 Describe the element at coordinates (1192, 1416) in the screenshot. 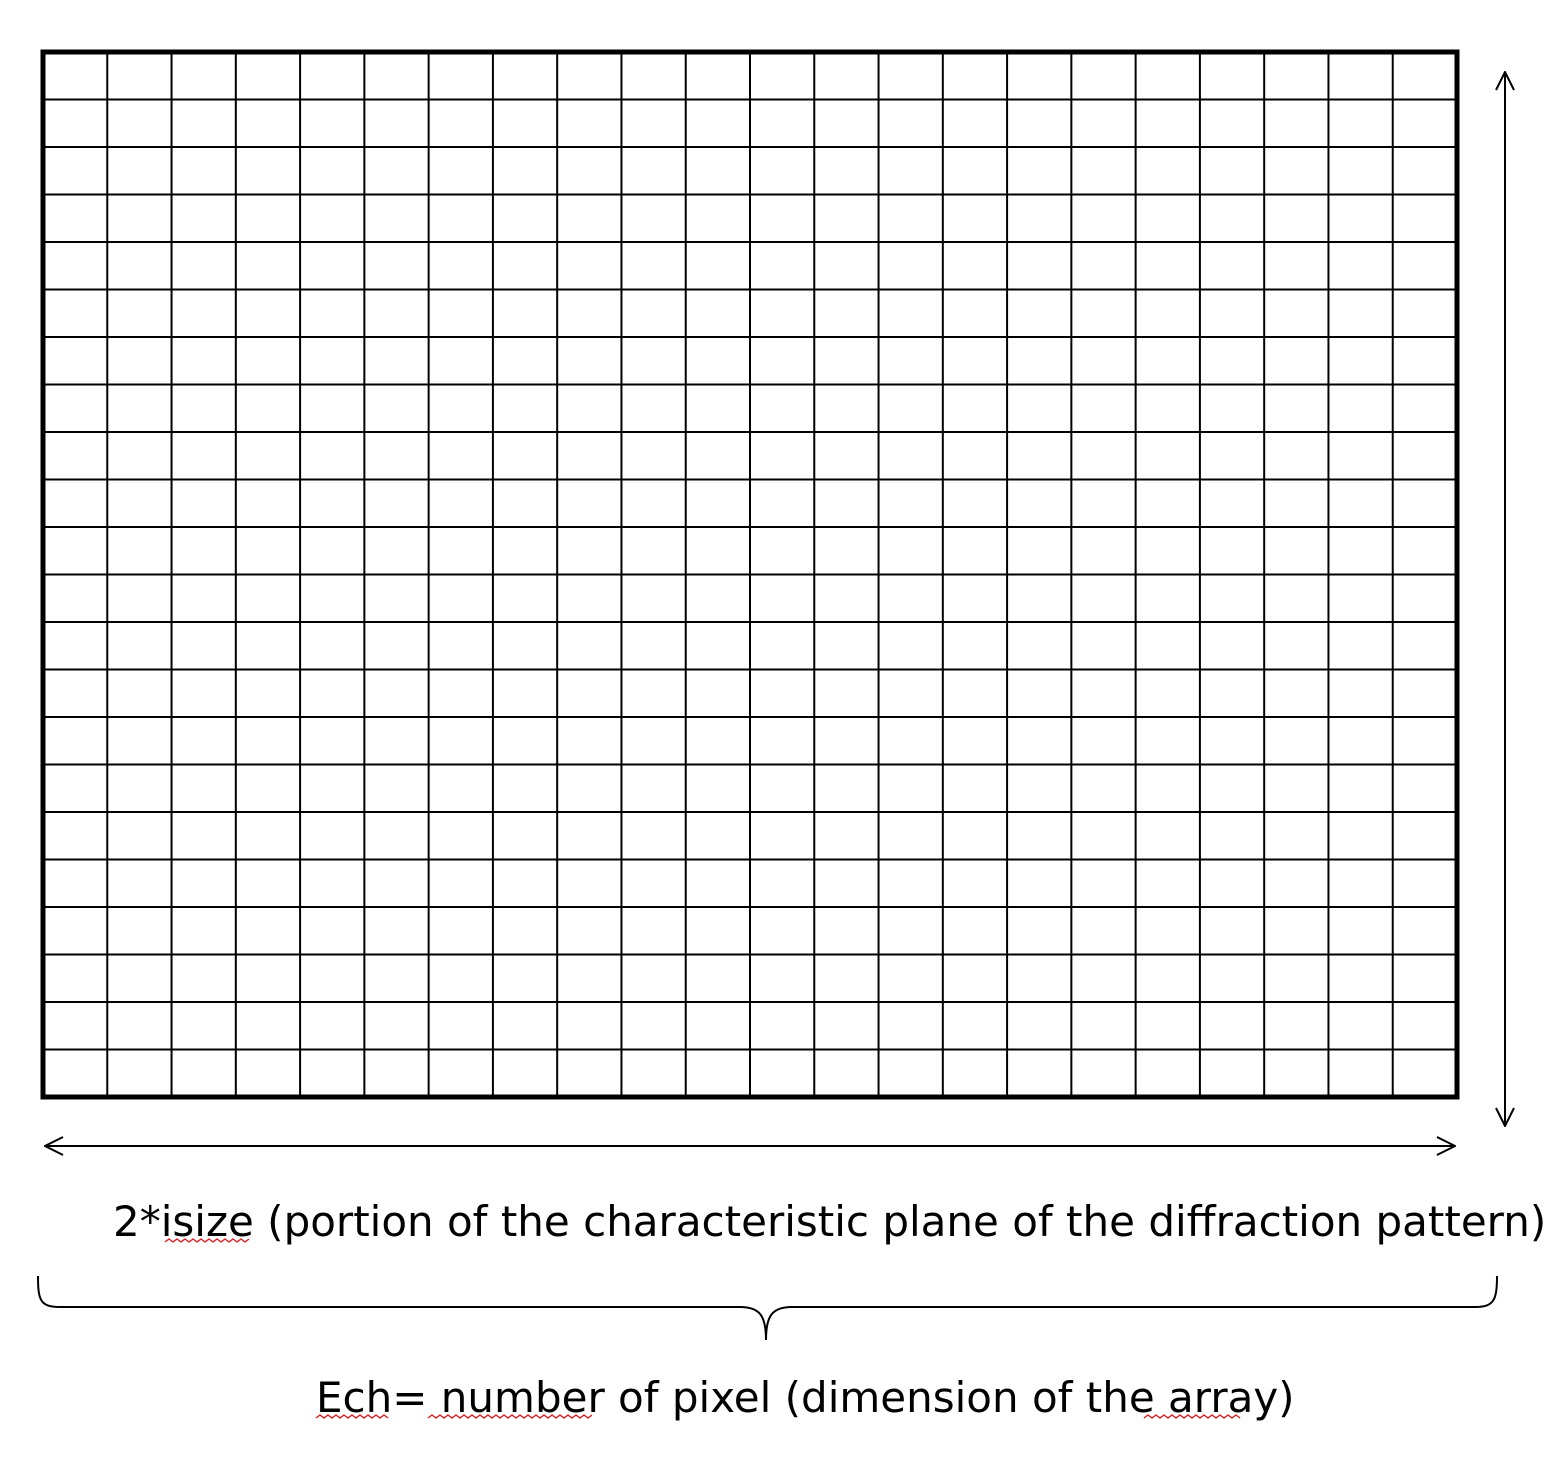

I see `spellcheck-underline-array` at that location.